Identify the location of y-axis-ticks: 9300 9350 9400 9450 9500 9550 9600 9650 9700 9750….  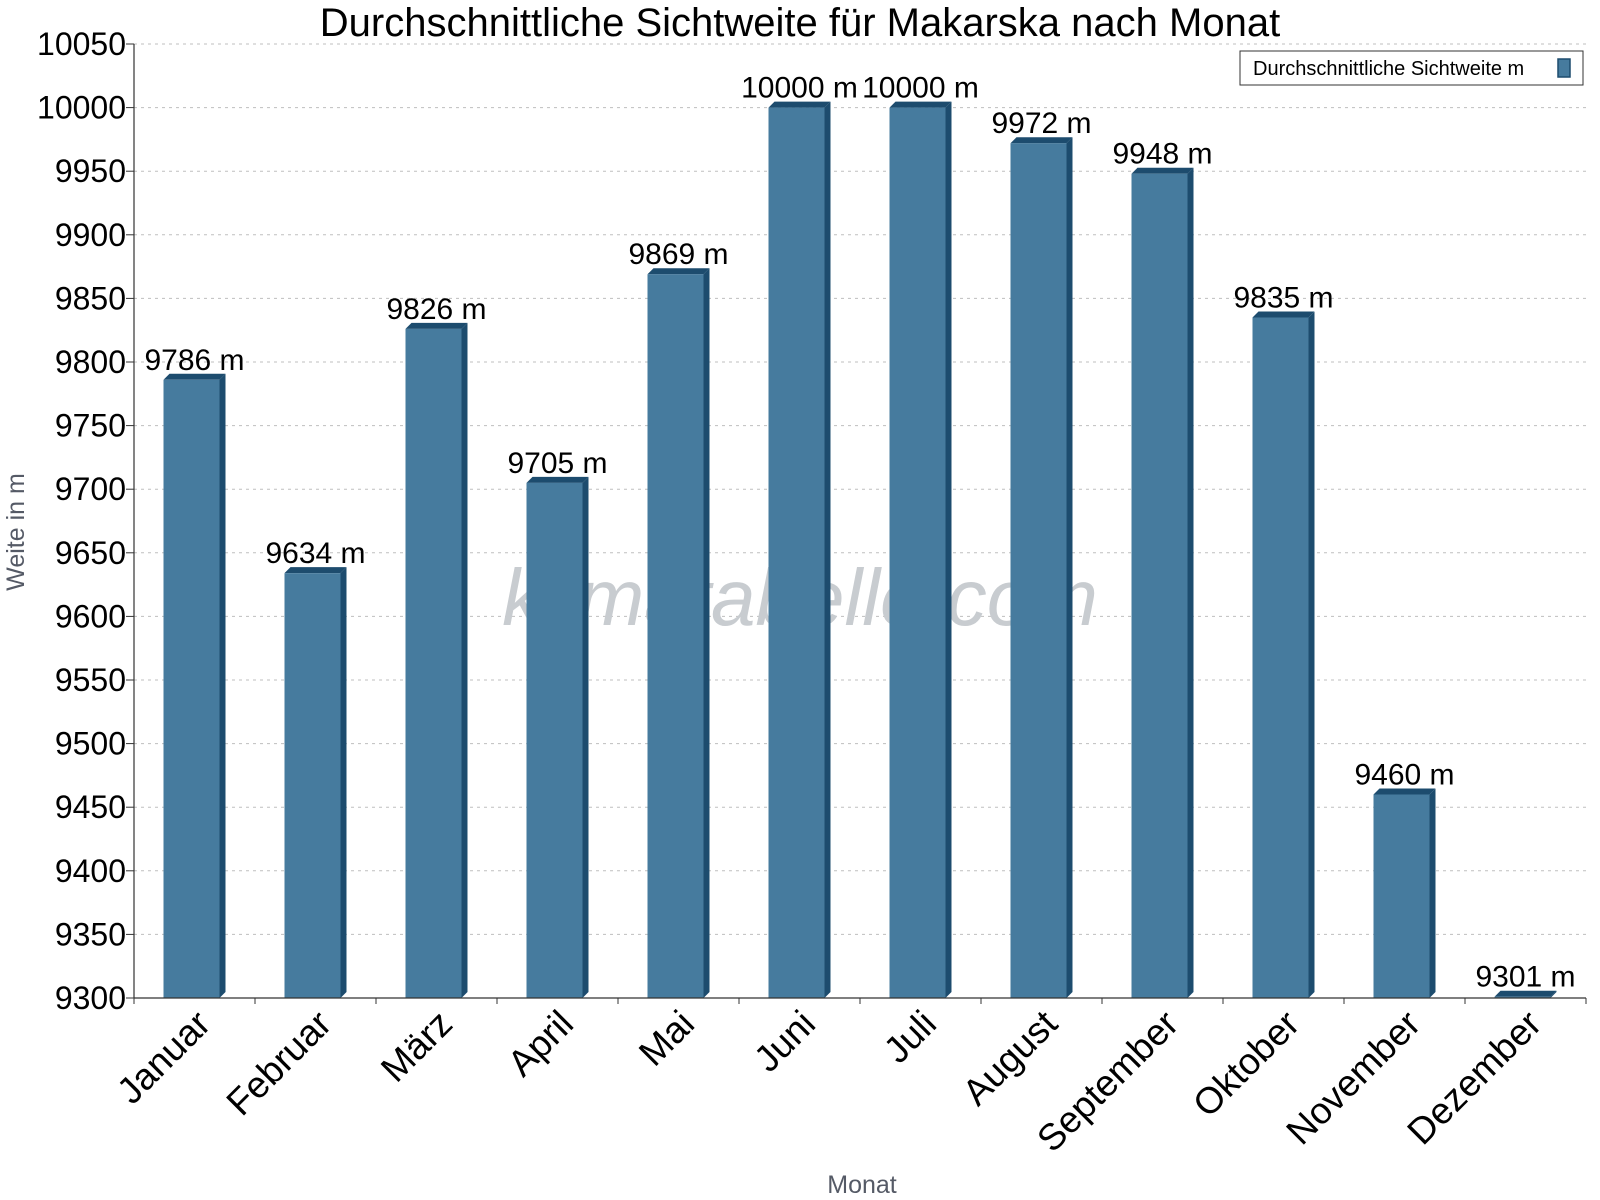
(85, 521).